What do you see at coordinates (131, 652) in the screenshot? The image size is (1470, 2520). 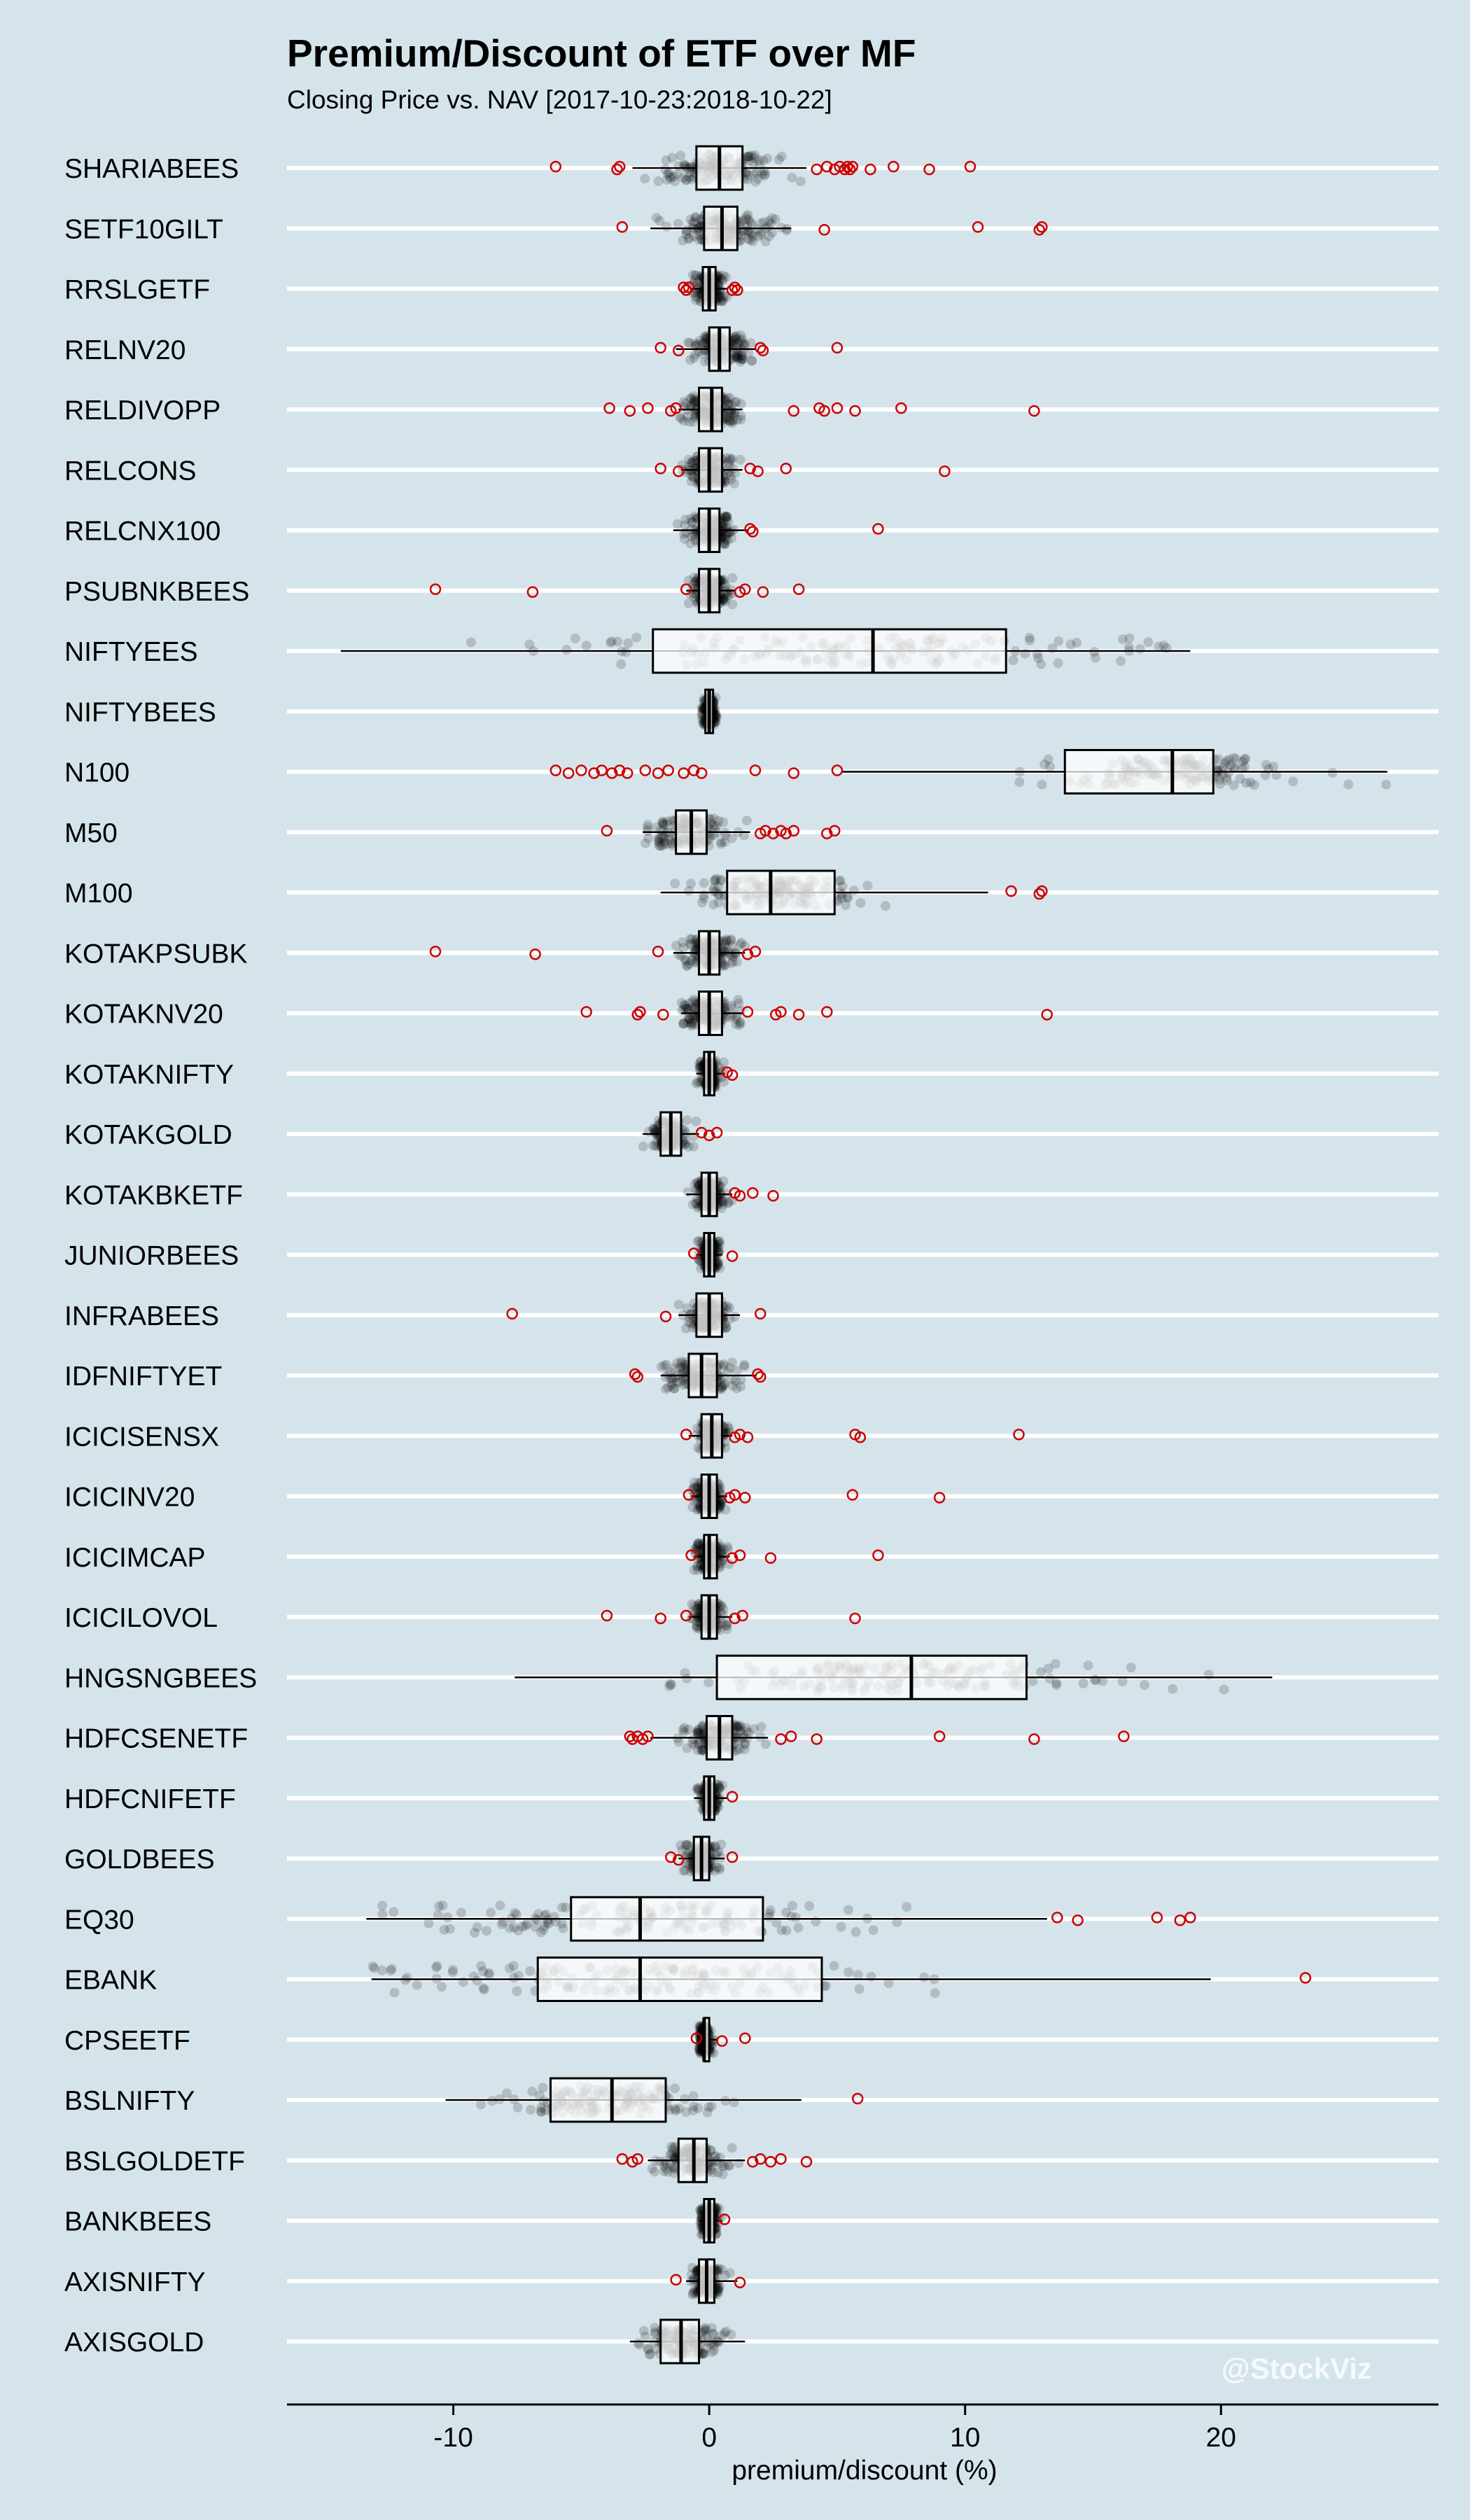 I see `category-label: NIFTYEES` at bounding box center [131, 652].